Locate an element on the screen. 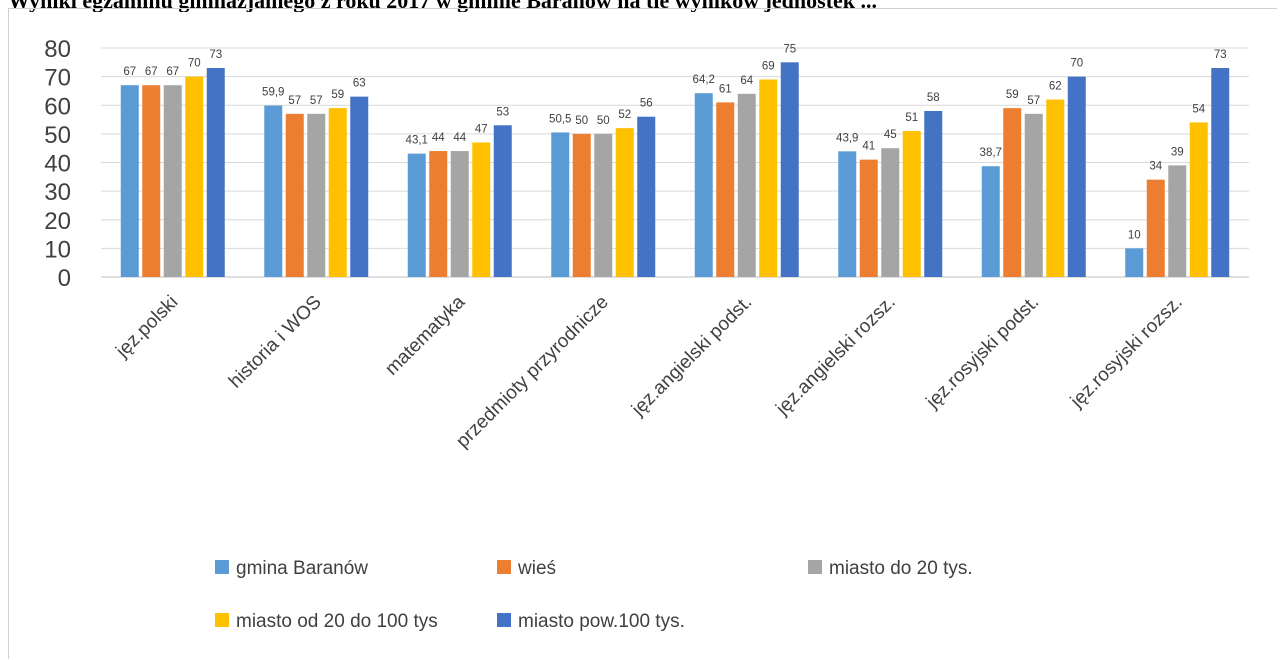 This screenshot has width=1280, height=660. data-label: 69 is located at coordinates (768, 66).